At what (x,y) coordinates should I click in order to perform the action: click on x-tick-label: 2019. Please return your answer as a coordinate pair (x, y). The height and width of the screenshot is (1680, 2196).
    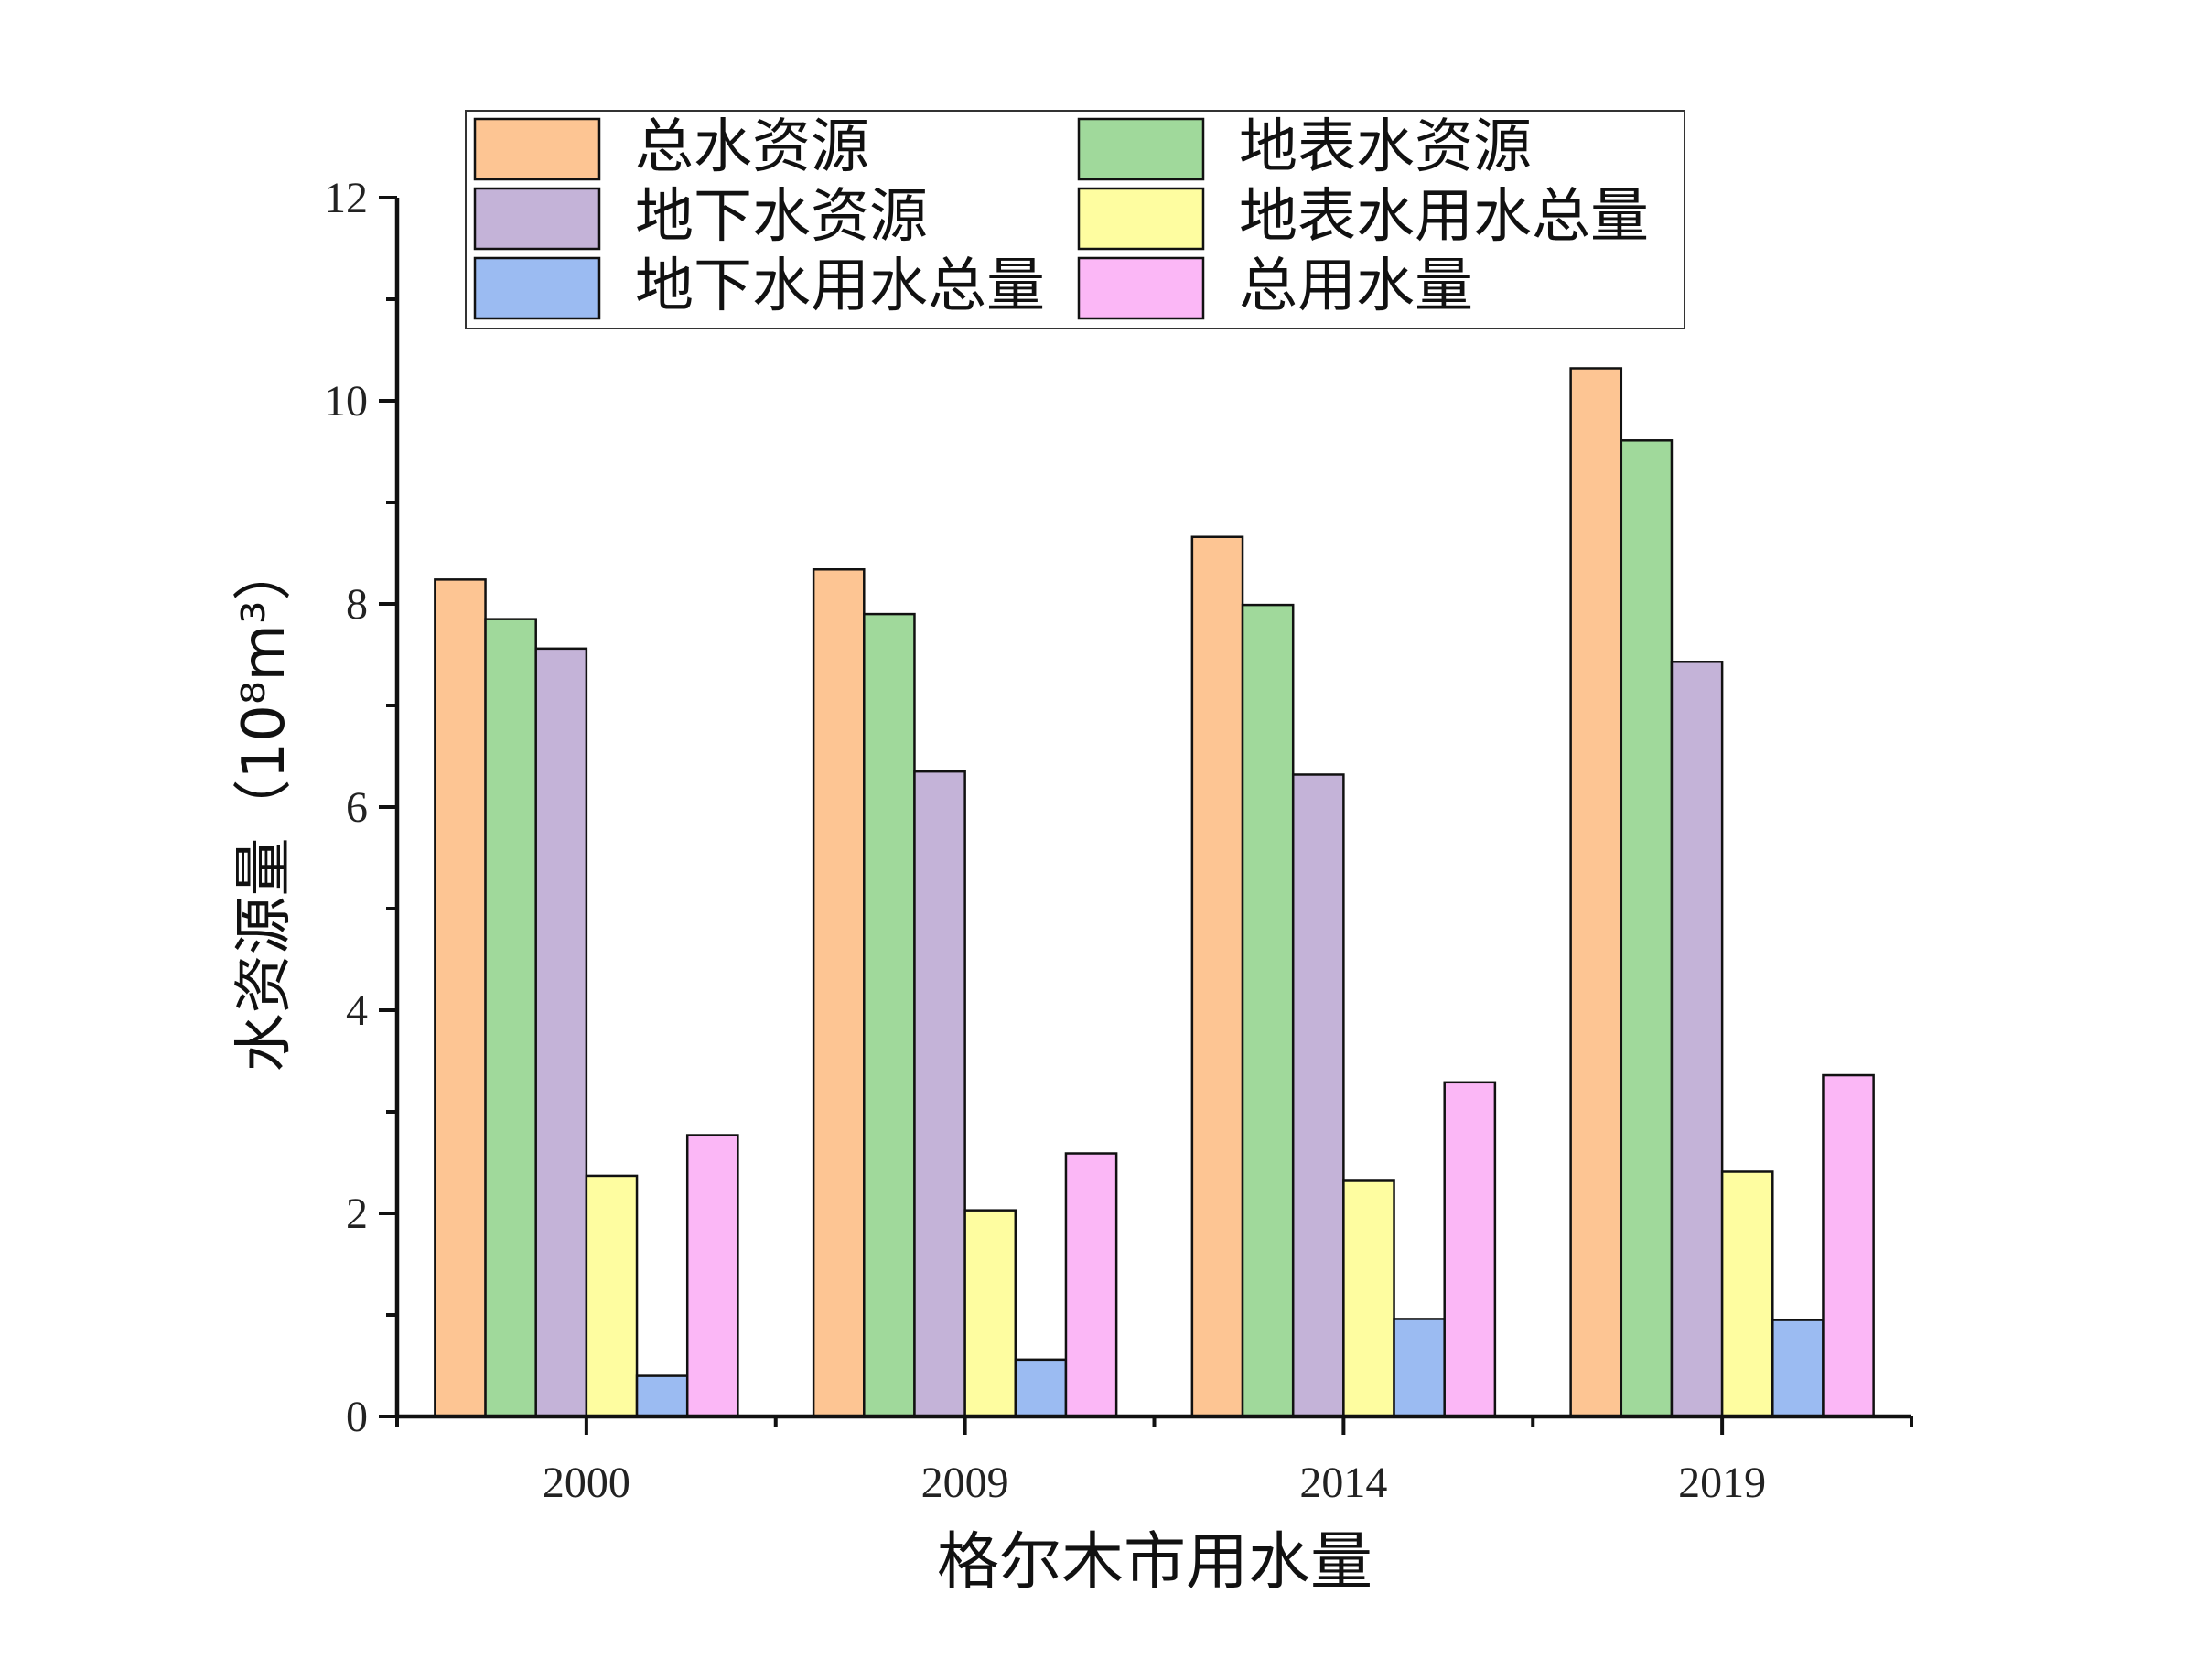
    Looking at the image, I should click on (1722, 1483).